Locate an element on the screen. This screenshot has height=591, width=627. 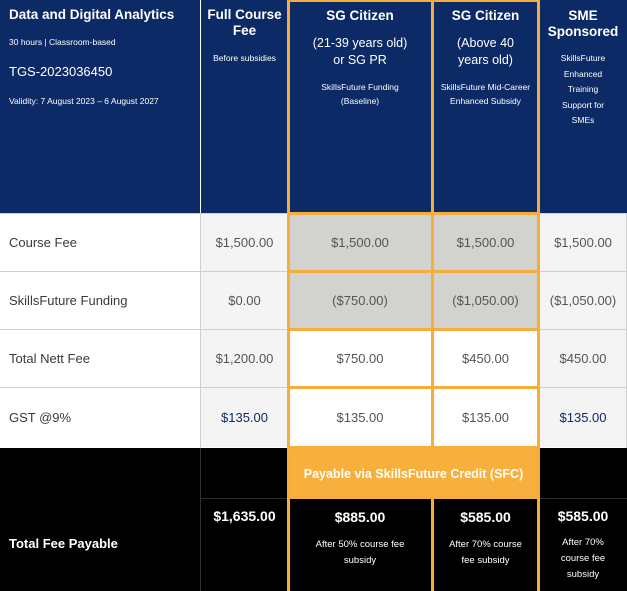
highlight-mid-border is located at coordinates (432, 224).